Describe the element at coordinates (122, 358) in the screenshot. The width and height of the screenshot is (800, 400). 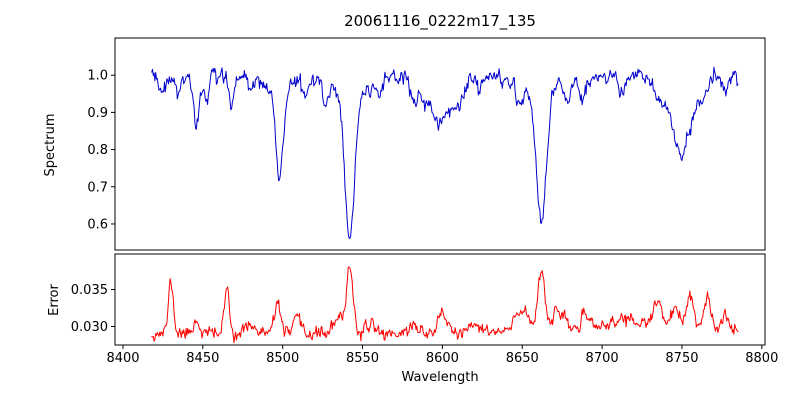
I see `svg-text: 8400` at that location.